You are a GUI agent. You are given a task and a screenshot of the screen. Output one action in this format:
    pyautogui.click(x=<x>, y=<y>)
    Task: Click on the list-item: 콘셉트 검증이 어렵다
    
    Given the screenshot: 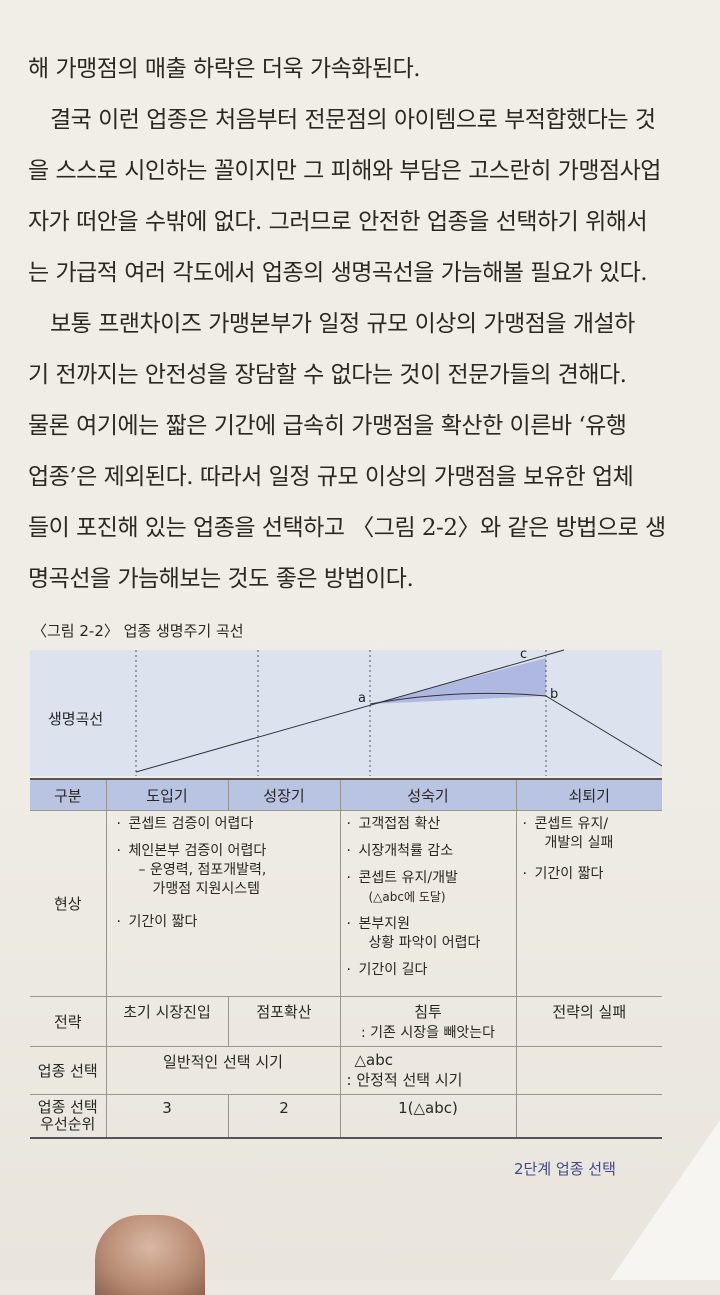 What is the action you would take?
    pyautogui.click(x=225, y=824)
    